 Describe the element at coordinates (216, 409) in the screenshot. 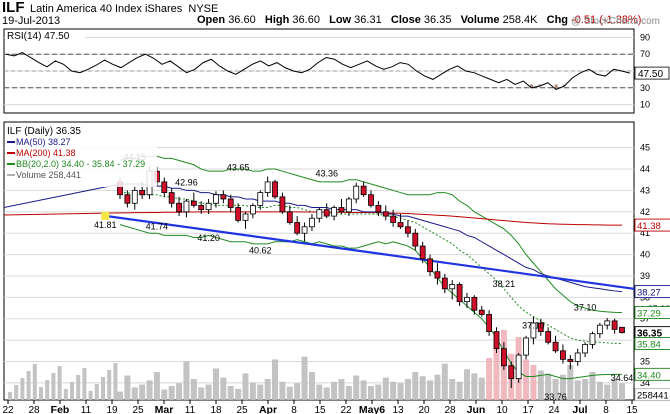

I see `x-tick-label: 18` at that location.